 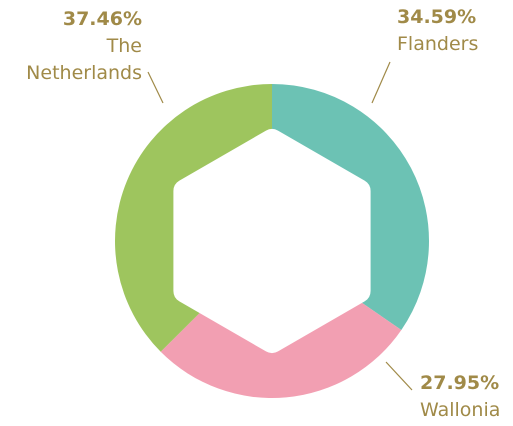 I want to click on value-label: 27.95%, so click(x=460, y=383).